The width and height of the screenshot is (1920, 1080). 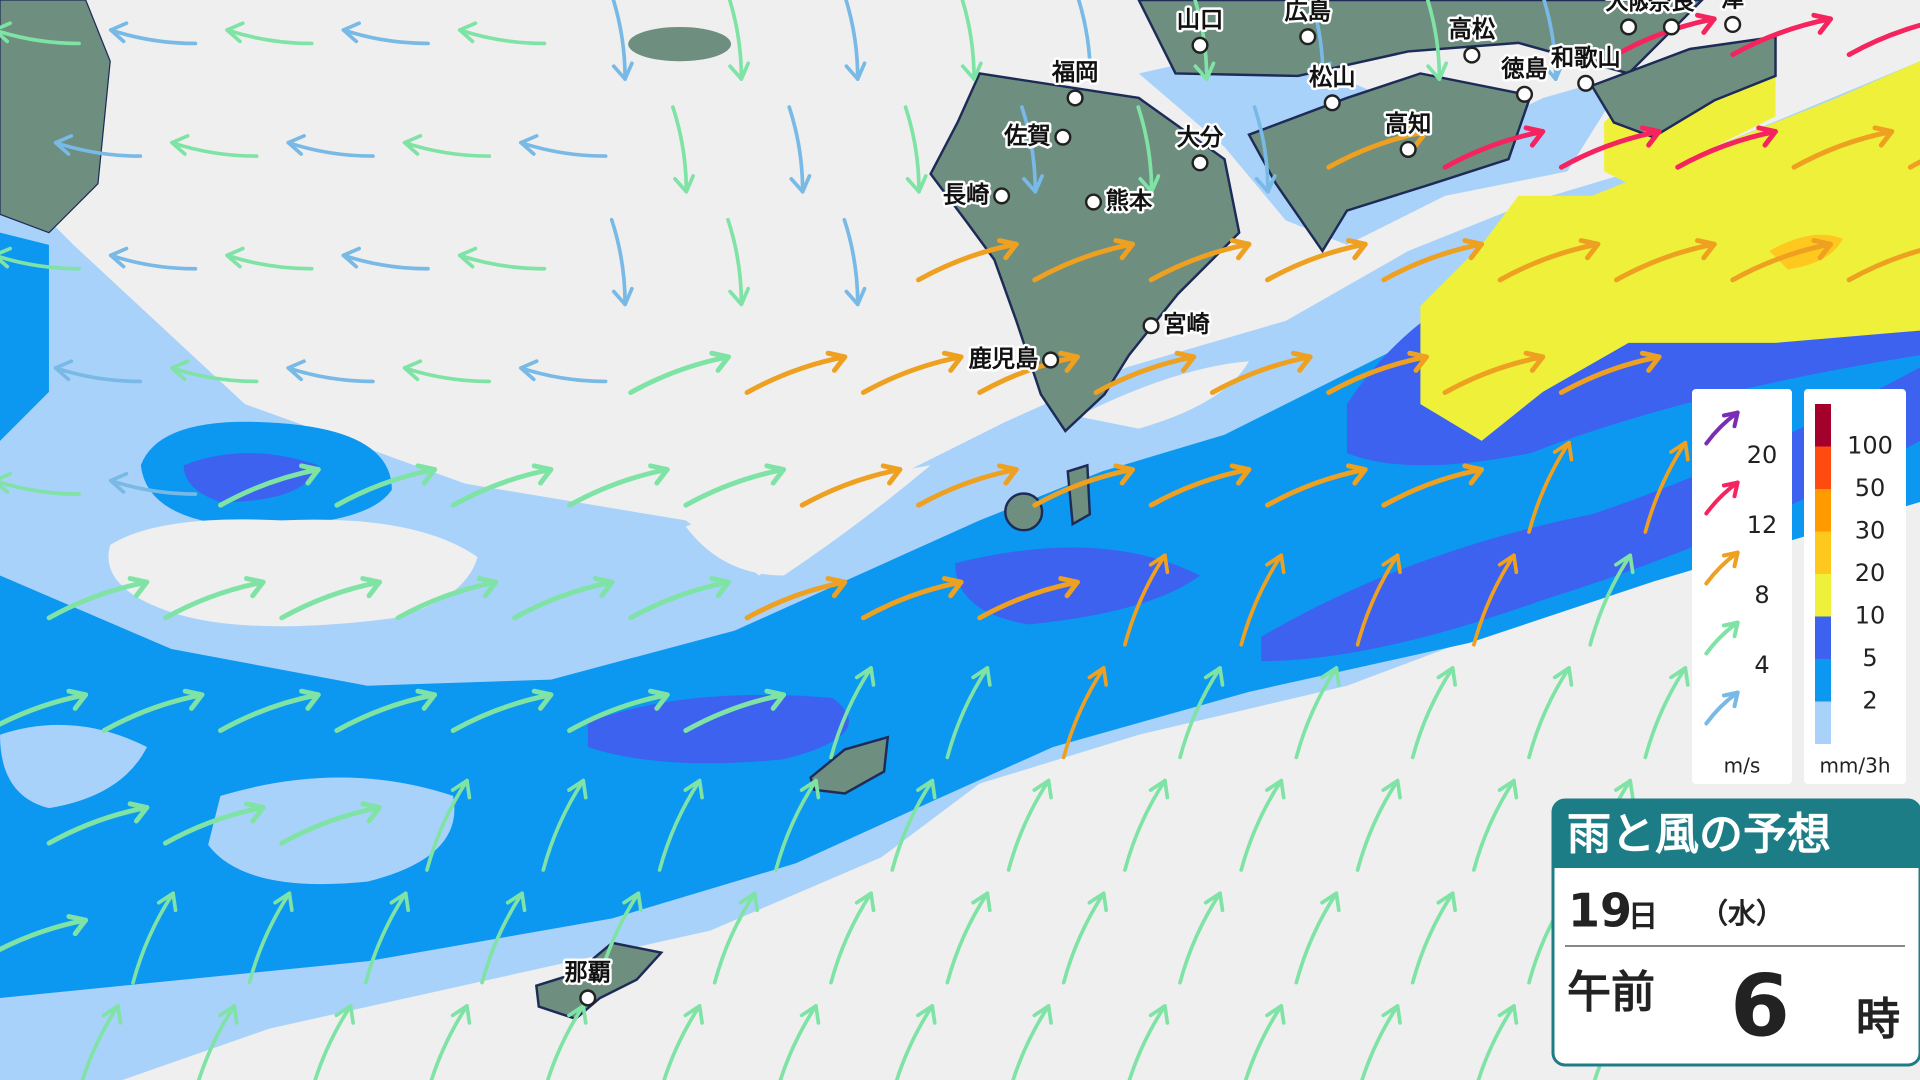 I want to click on city-label: 広島, so click(x=1308, y=12).